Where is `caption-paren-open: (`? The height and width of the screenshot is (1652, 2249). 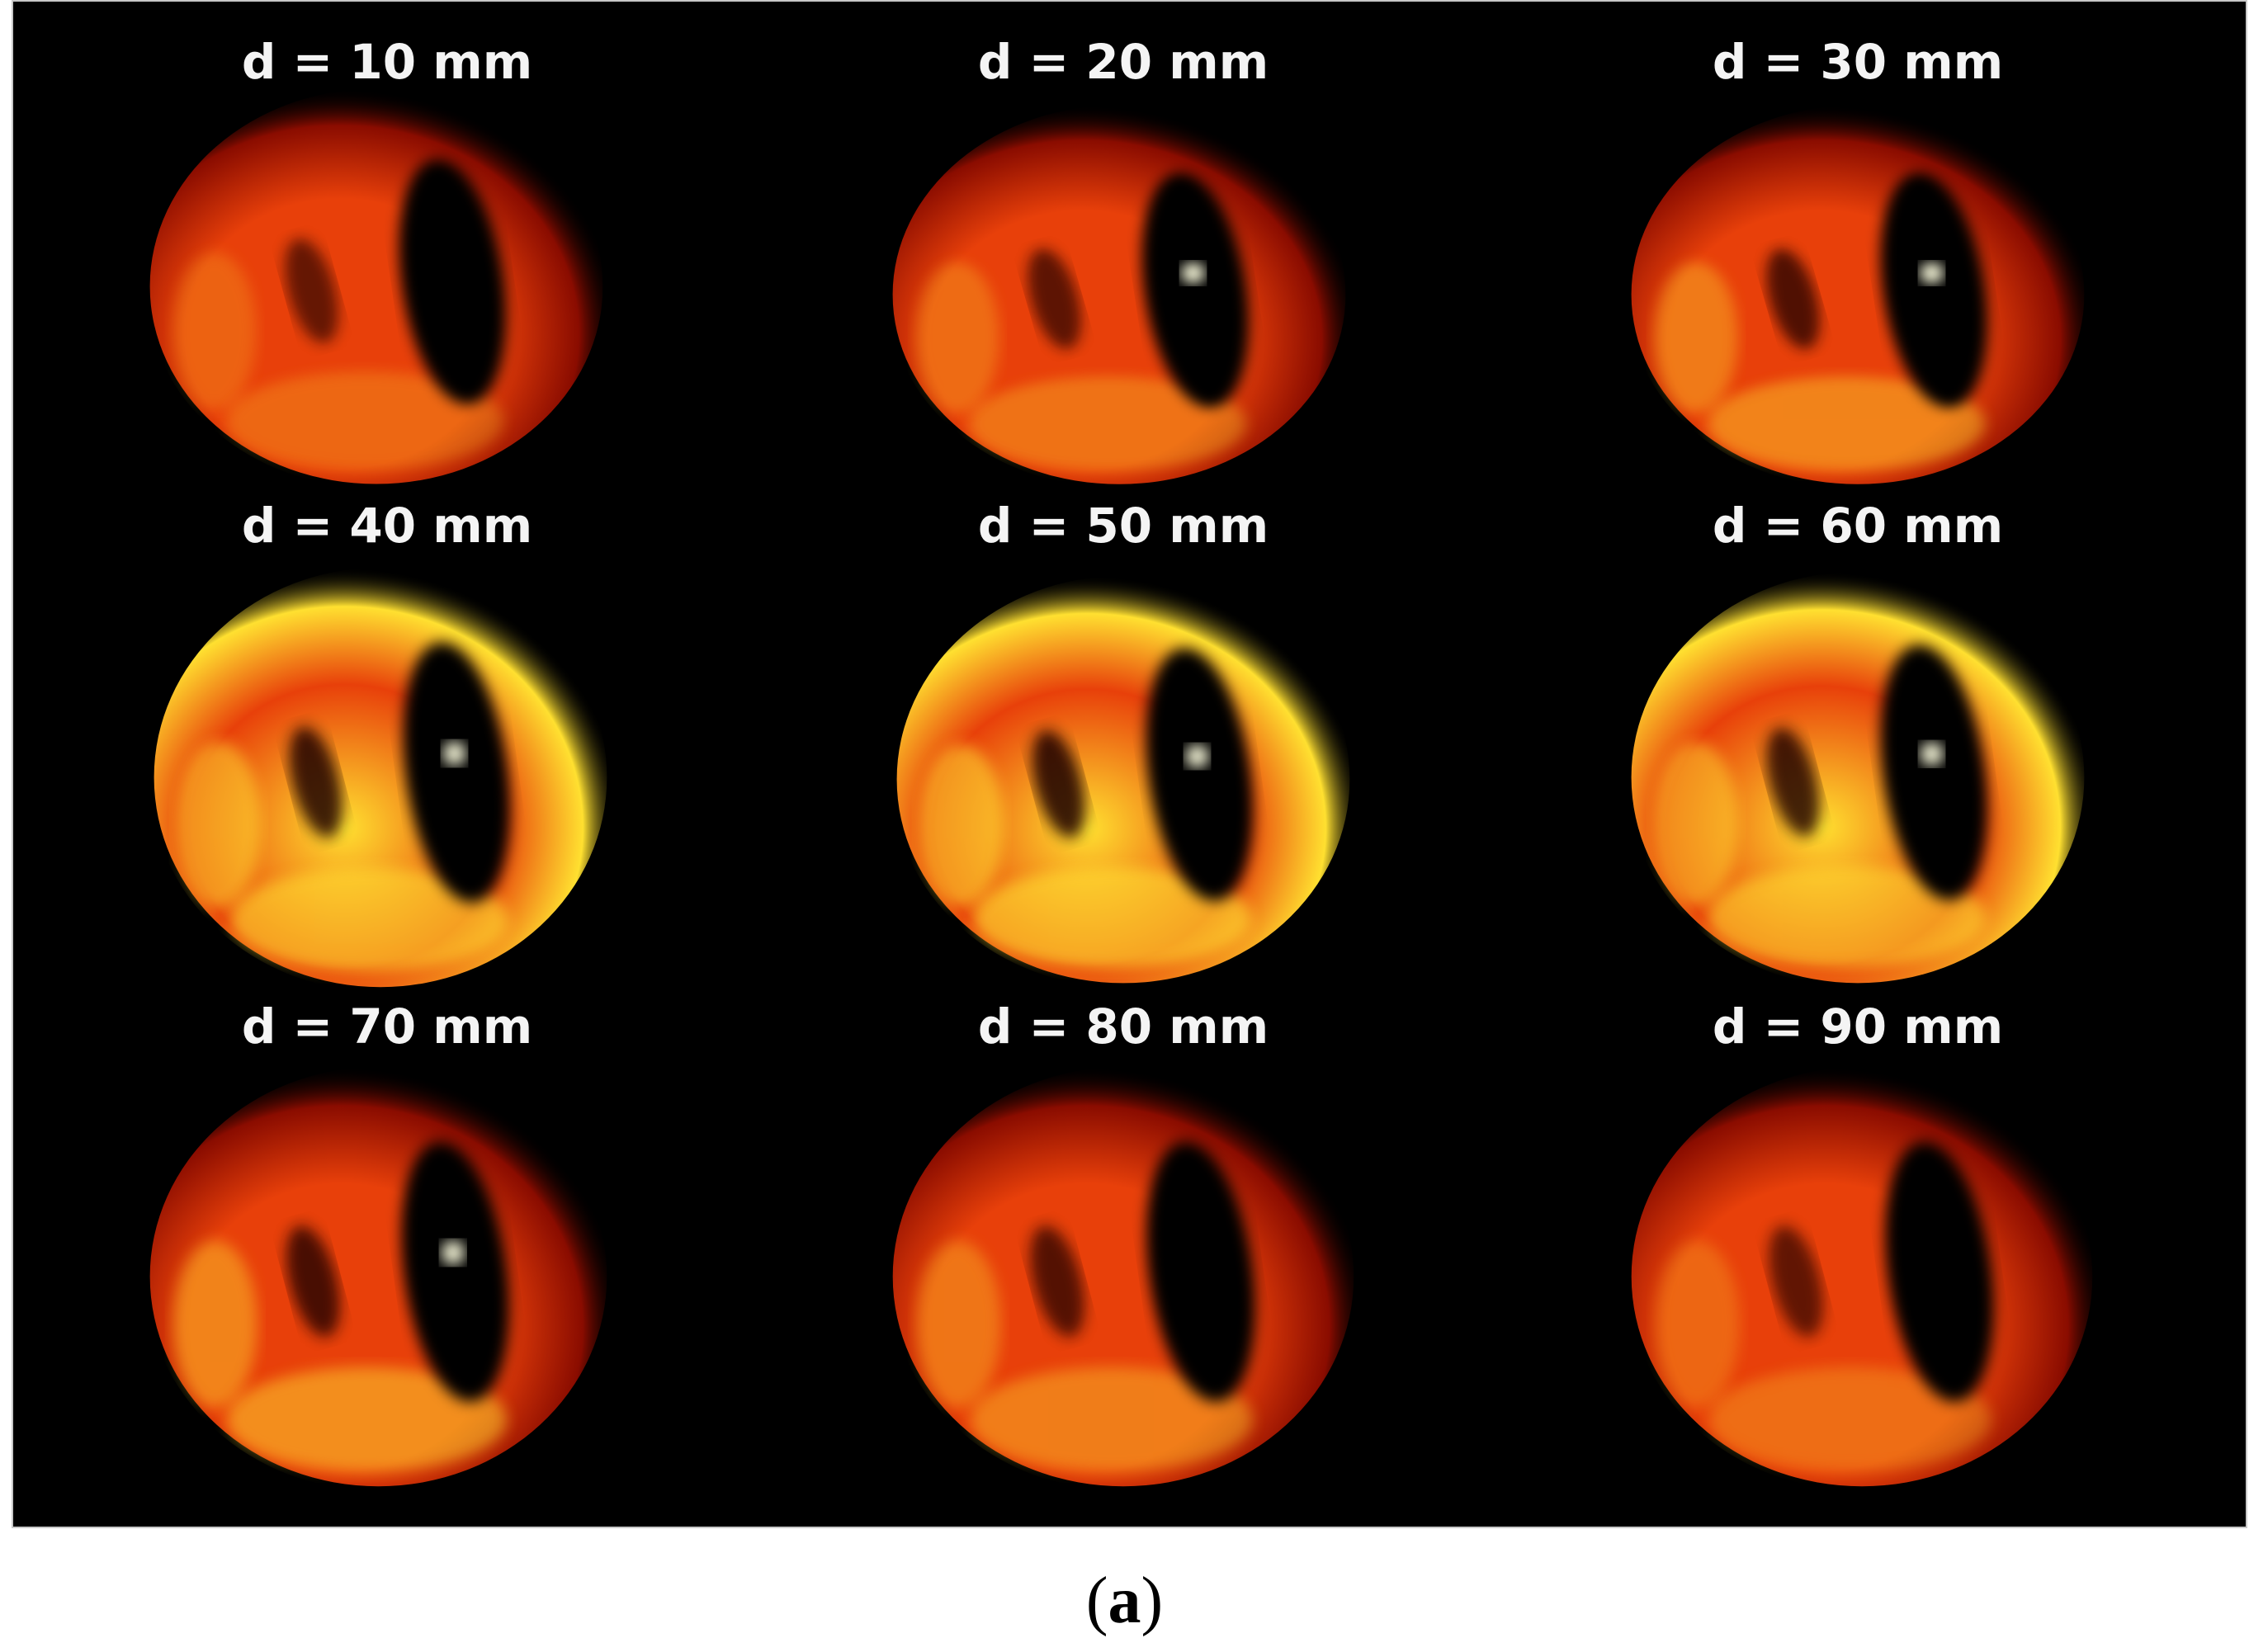 caption-paren-open: ( is located at coordinates (1096, 1601).